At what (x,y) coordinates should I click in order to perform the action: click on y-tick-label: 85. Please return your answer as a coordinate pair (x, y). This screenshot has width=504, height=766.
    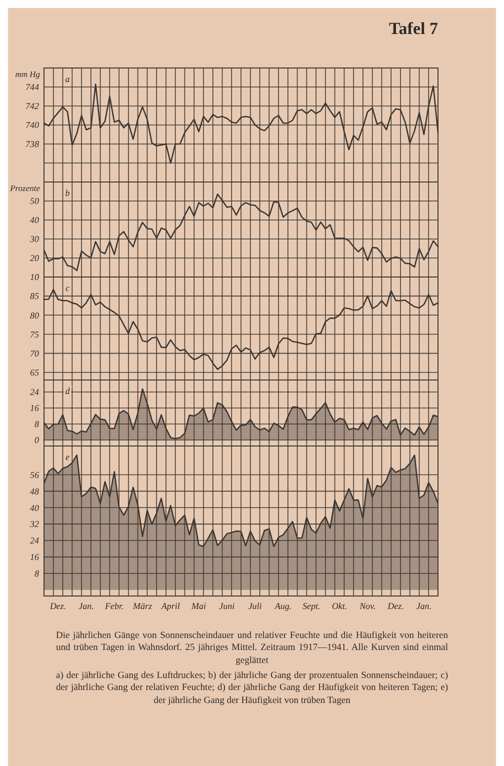
    Looking at the image, I should click on (35, 296).